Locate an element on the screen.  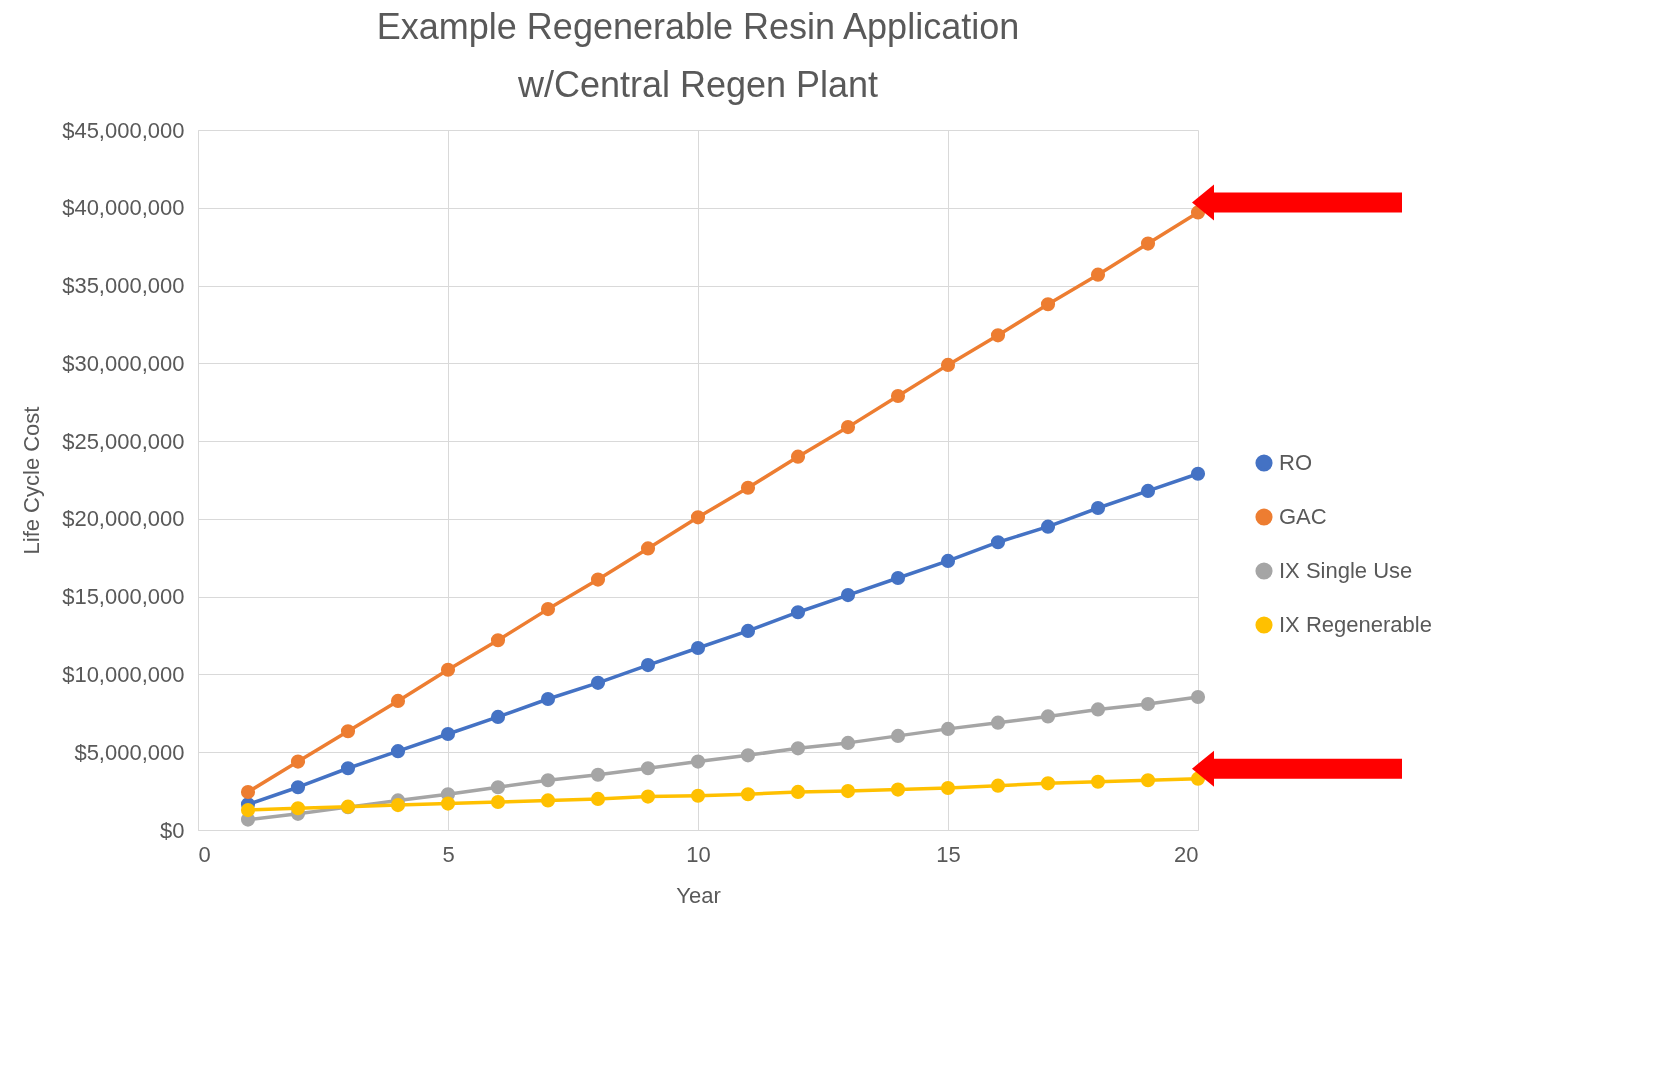
x-tick-label: 10 is located at coordinates (698, 854).